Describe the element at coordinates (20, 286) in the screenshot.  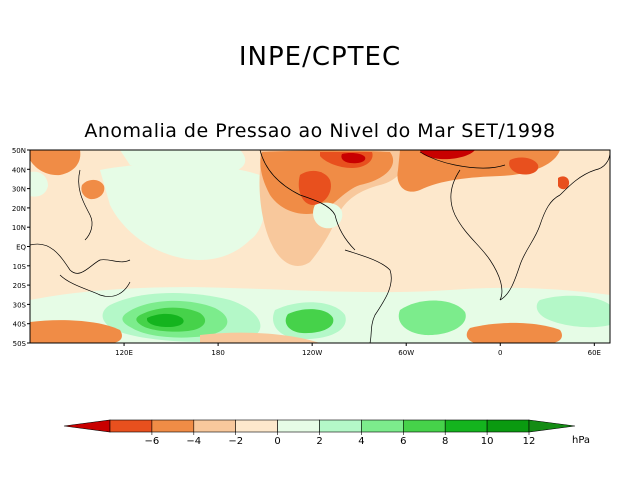
I see `lat-label: 20S` at that location.